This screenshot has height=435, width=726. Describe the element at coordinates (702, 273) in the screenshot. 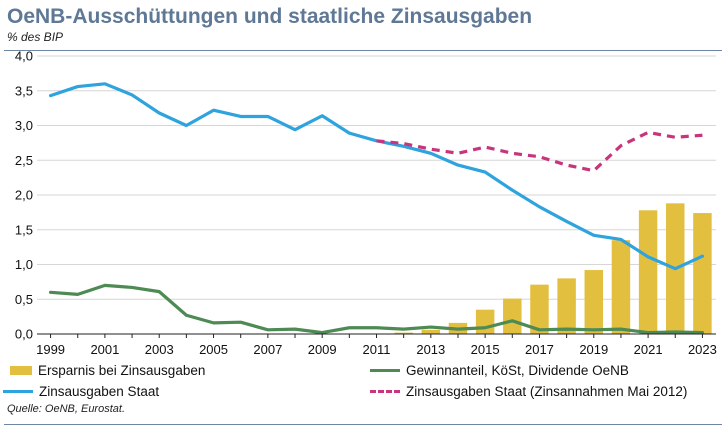

I see `bar-savings-2023` at that location.